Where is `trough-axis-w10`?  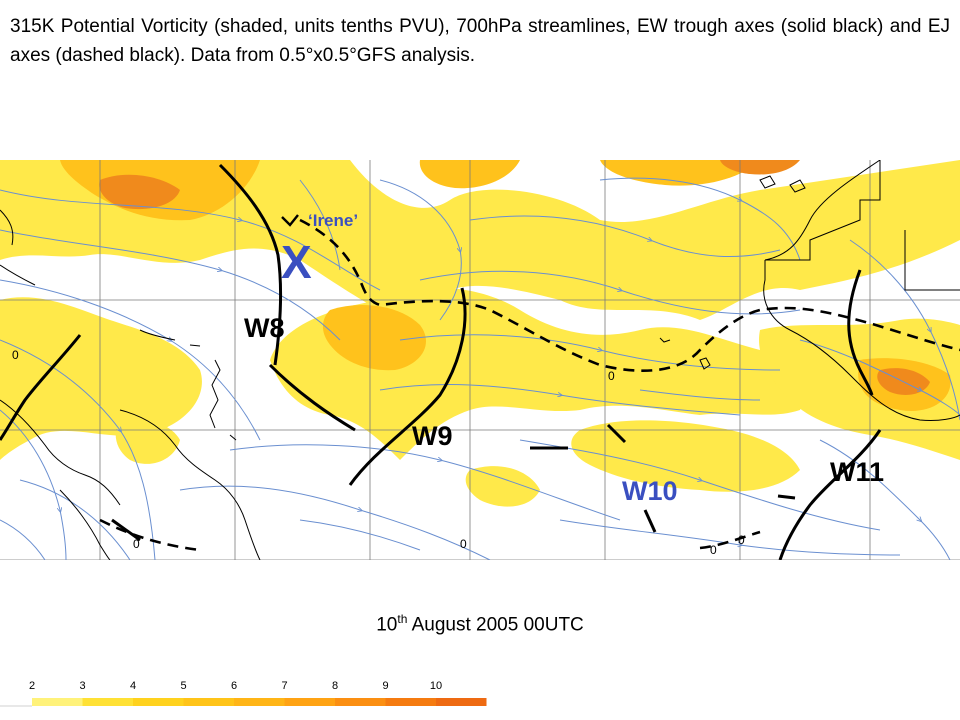
trough-axis-w10 is located at coordinates (650, 521).